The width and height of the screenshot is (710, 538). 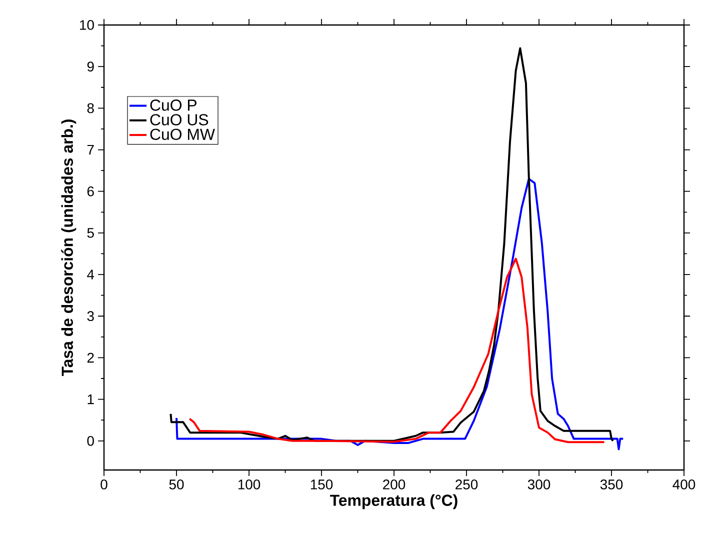 What do you see at coordinates (90, 316) in the screenshot?
I see `y-tick-label: 3` at bounding box center [90, 316].